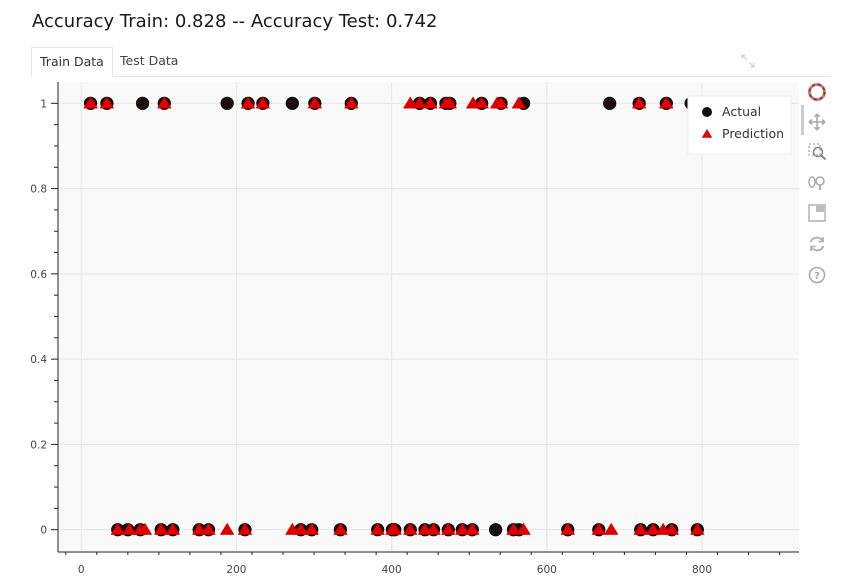 Image resolution: width=856 pixels, height=586 pixels. I want to click on y-tick-label: 0.4, so click(38, 360).